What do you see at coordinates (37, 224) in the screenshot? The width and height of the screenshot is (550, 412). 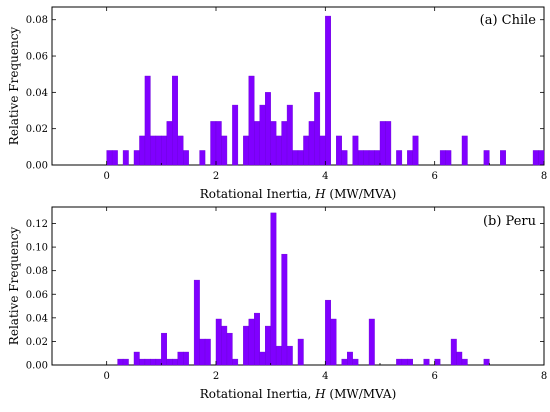 I see `y-tick-label: 0.12` at bounding box center [37, 224].